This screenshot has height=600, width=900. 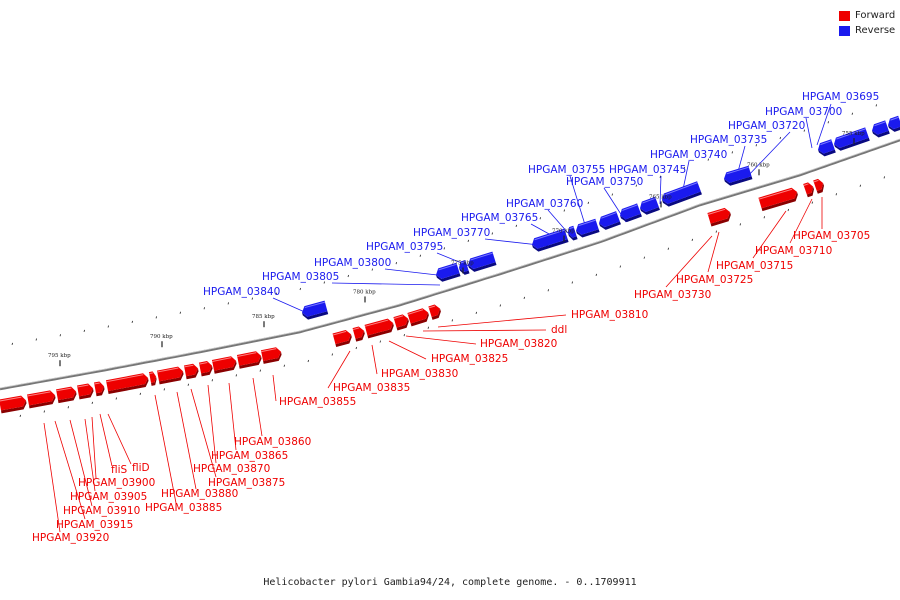 I want to click on kbp-tick-label: 785 kbp, so click(x=263, y=317).